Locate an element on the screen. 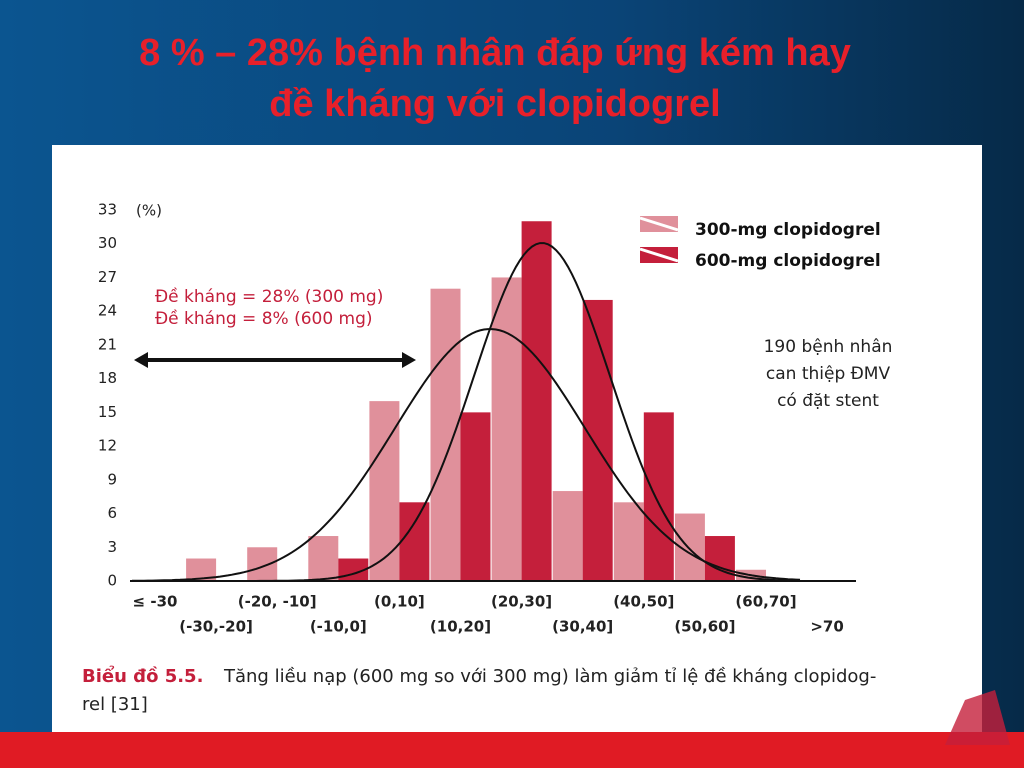 This screenshot has height=768, width=1024. x-tick-label: (-10,0] is located at coordinates (338, 627).